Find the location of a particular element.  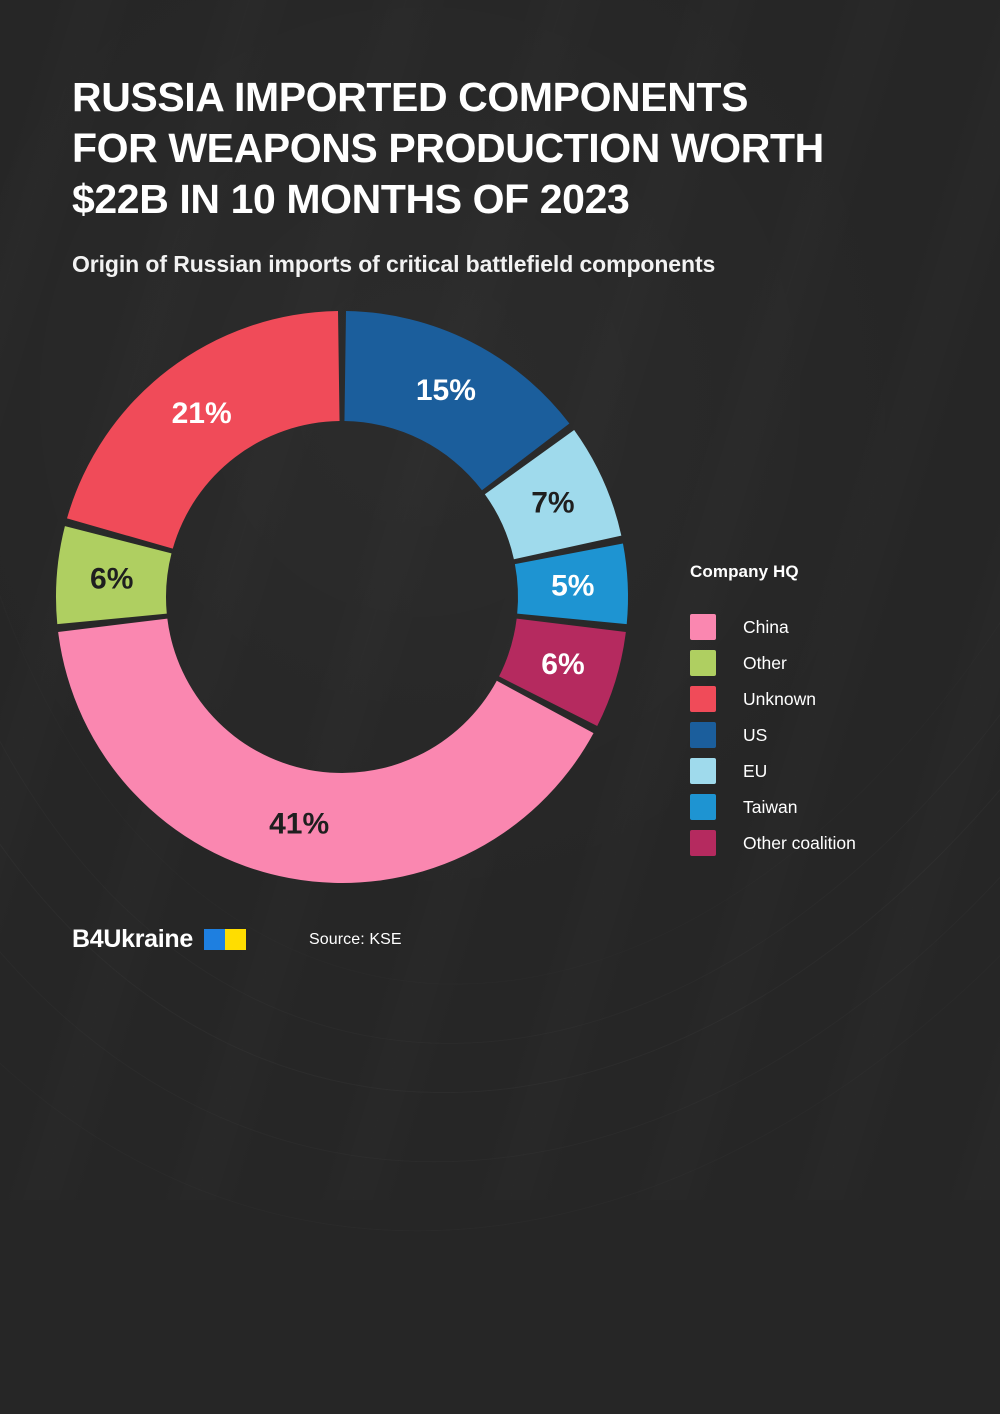

donut-slice-unknown is located at coordinates (203, 430).